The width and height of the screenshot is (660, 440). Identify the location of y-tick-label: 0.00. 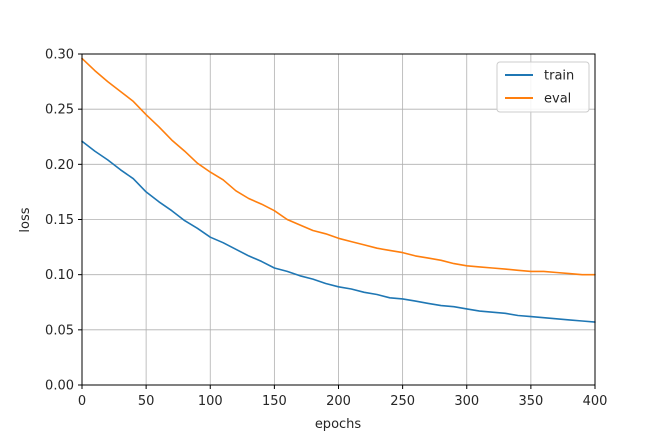
(59, 386).